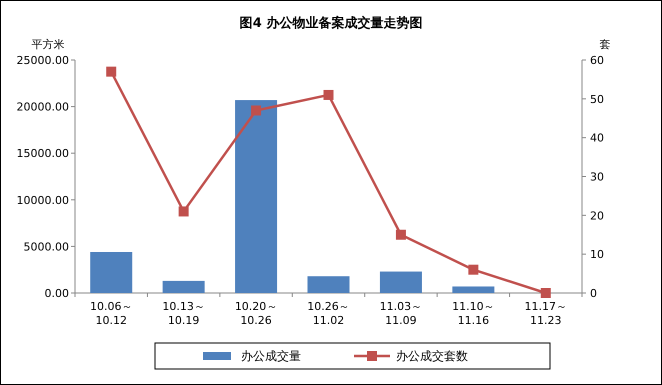  I want to click on y2-tick-label: 30, so click(597, 177).